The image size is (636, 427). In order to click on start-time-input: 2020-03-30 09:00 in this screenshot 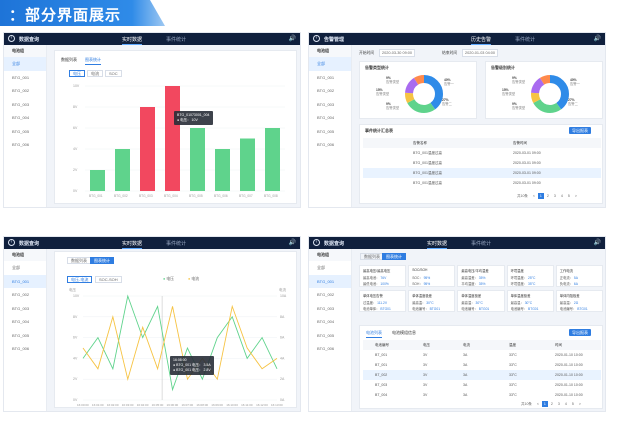, I will do `click(397, 53)`.